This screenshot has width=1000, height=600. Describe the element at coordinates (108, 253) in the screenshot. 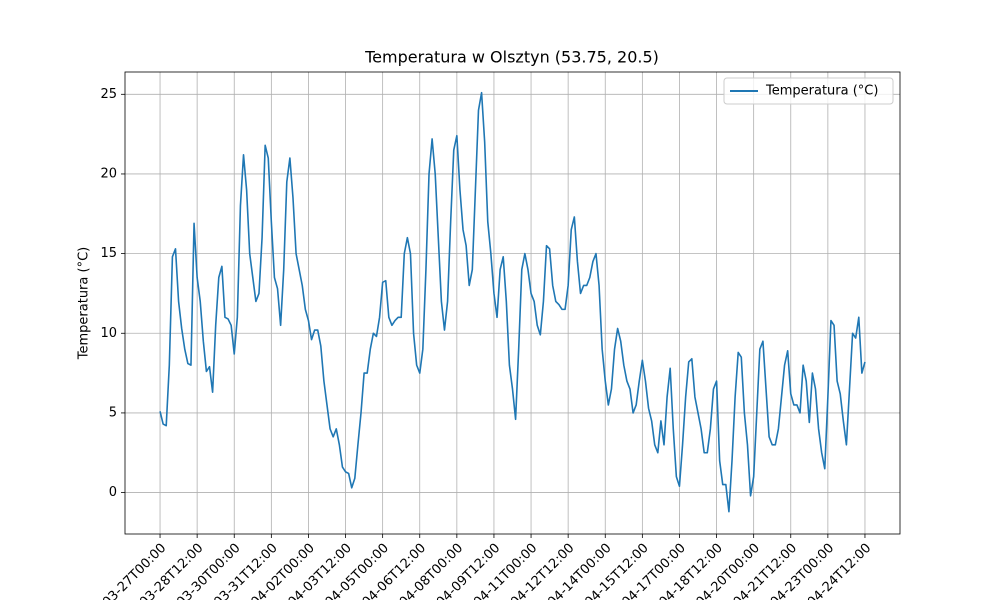

I see `y-tick-label: 15` at that location.